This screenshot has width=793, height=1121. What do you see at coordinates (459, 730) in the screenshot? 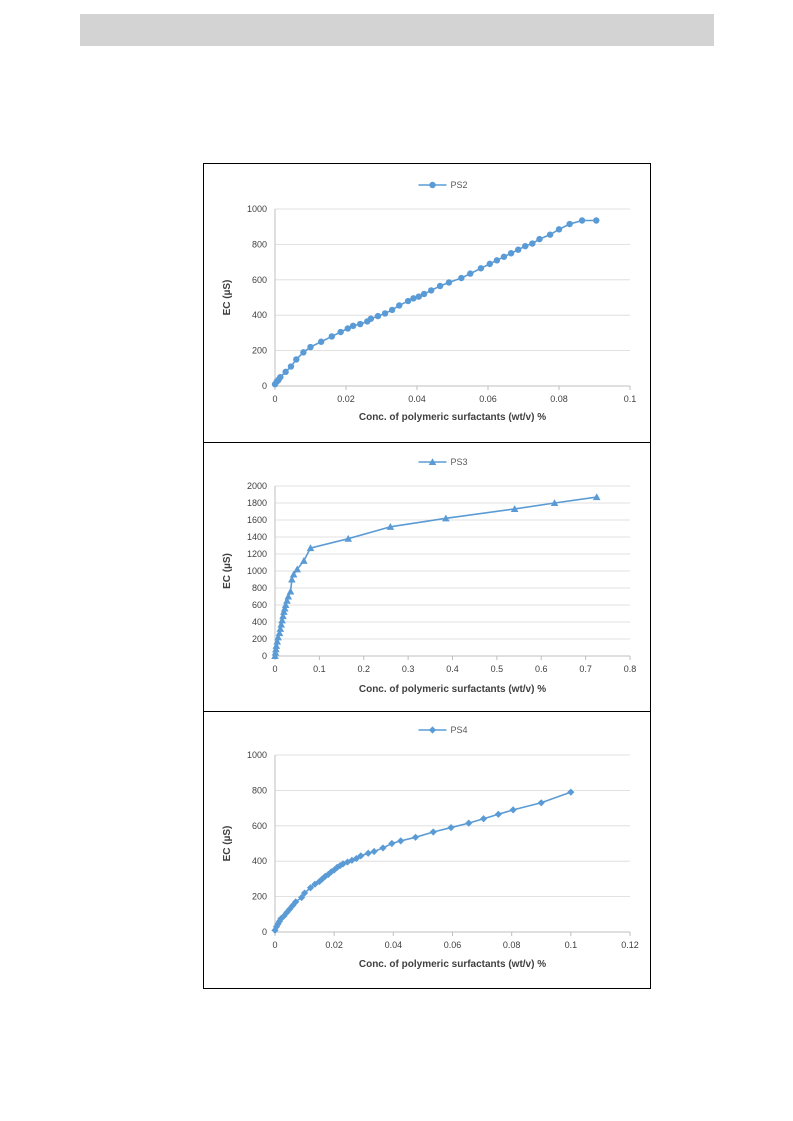
I see `legend-label: PS4` at bounding box center [459, 730].